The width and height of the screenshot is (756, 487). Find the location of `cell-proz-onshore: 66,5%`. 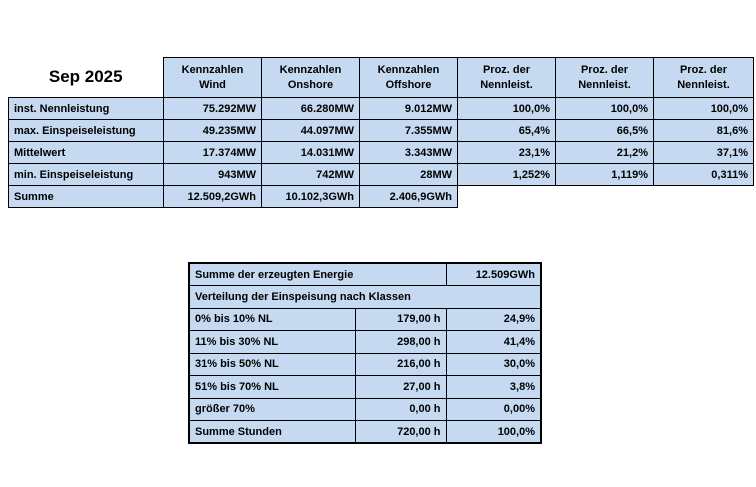

cell-proz-onshore: 66,5% is located at coordinates (604, 130).